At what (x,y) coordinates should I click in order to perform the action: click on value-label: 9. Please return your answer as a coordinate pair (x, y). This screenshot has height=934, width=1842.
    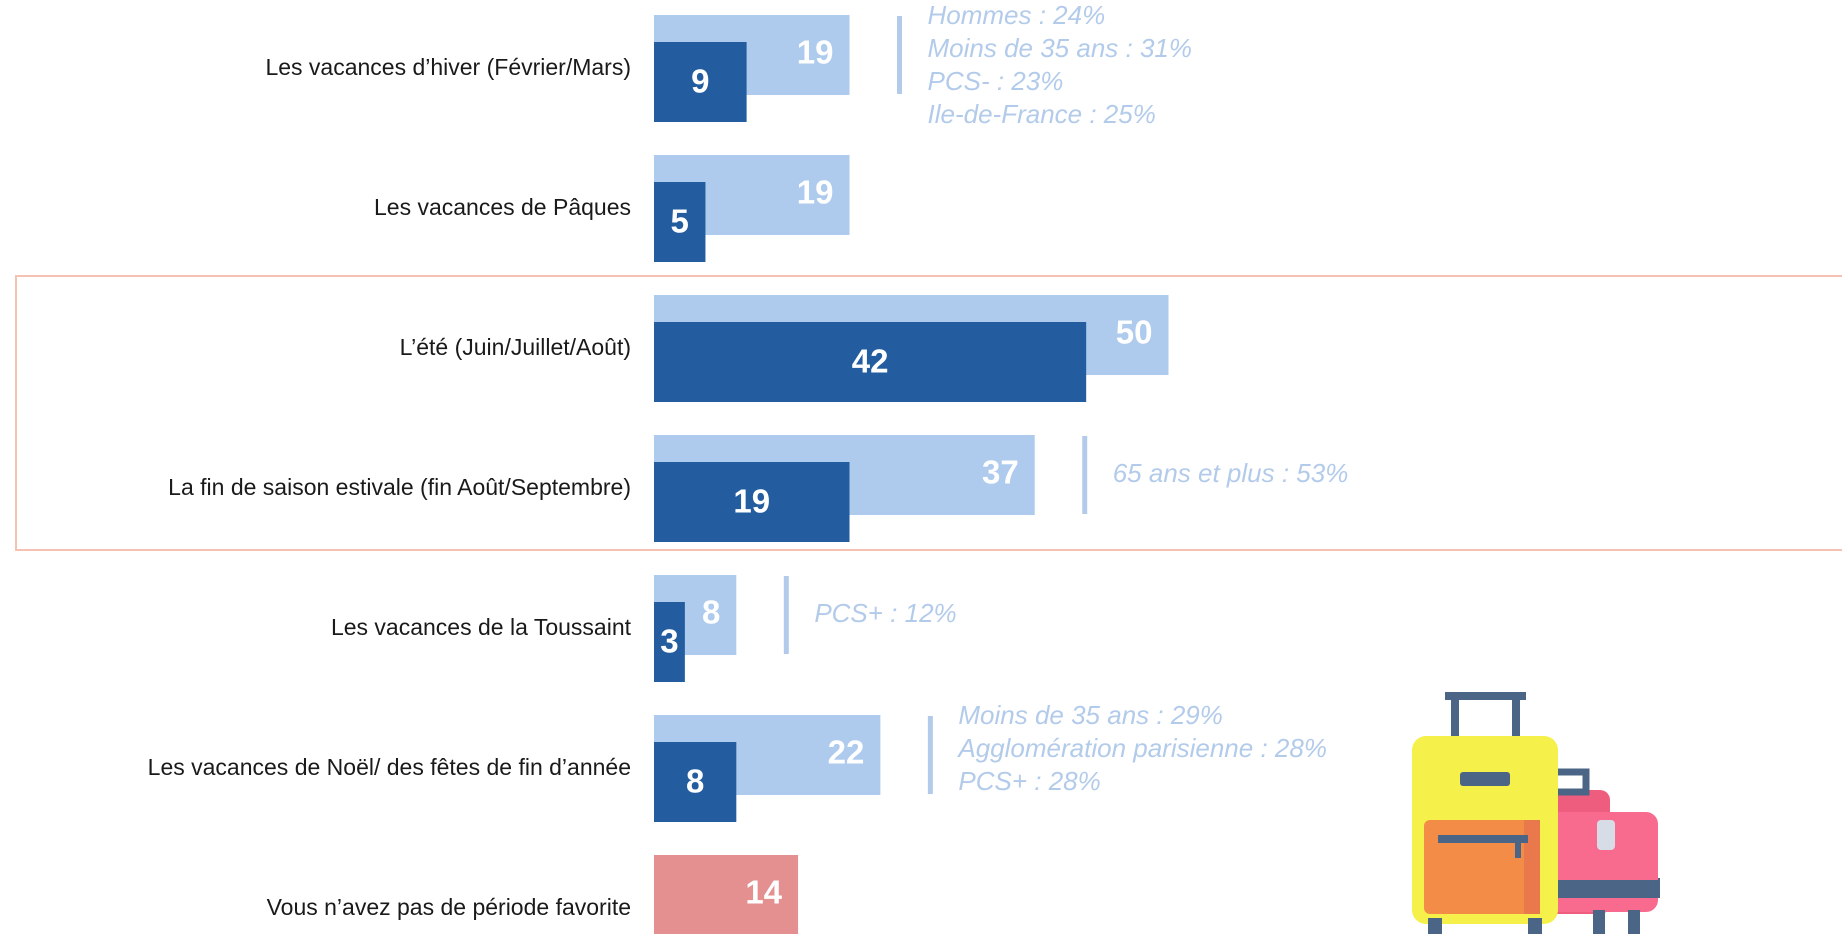
    Looking at the image, I should click on (700, 81).